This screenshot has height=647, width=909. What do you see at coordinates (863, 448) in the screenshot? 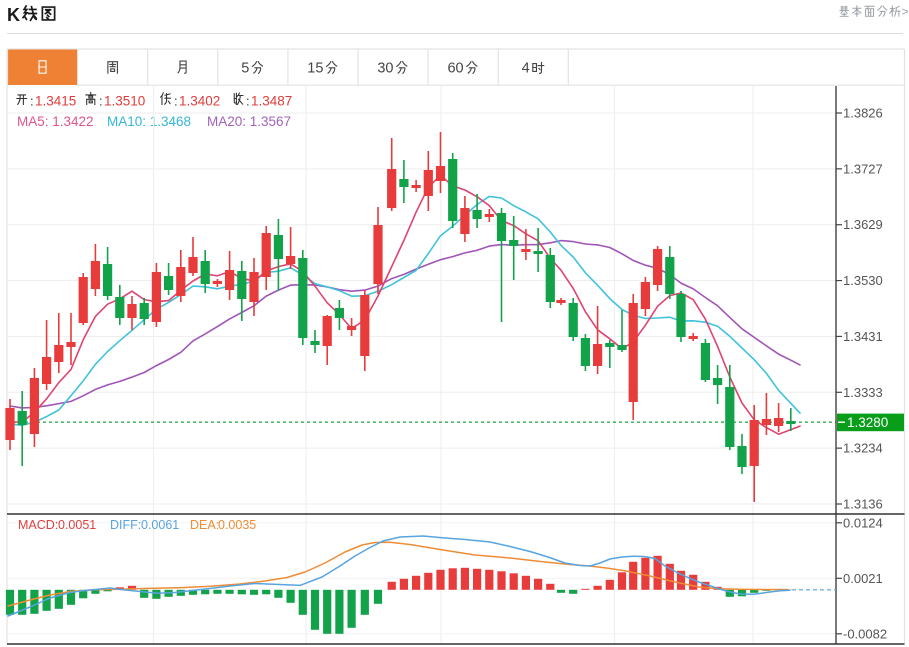
I see `svg-text: 1.3234` at bounding box center [863, 448].